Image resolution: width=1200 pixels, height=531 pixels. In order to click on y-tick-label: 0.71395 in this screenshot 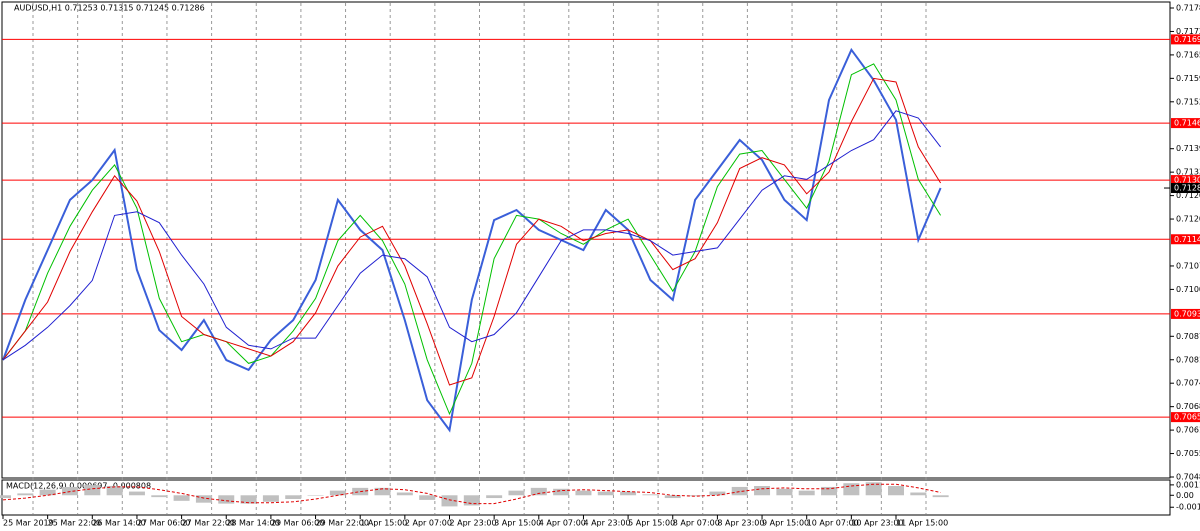, I will do `click(1188, 148)`.